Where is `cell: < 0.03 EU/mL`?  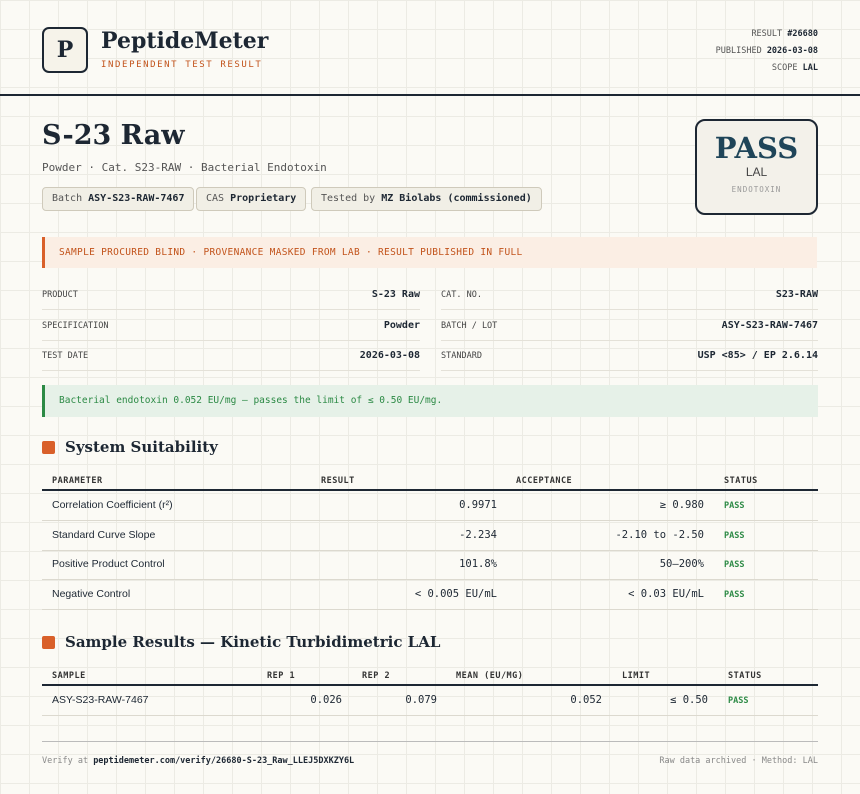
cell: < 0.03 EU/mL is located at coordinates (666, 593).